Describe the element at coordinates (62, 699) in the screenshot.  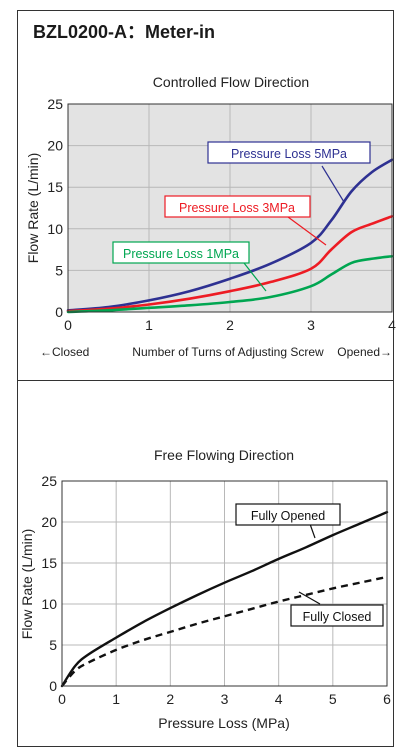
I see `chart2-x-tick-label: 0` at that location.